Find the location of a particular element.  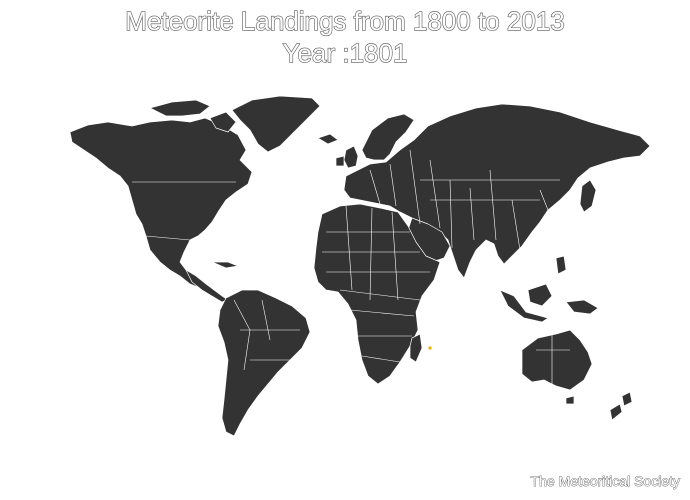

baffin-island is located at coordinates (223, 122).